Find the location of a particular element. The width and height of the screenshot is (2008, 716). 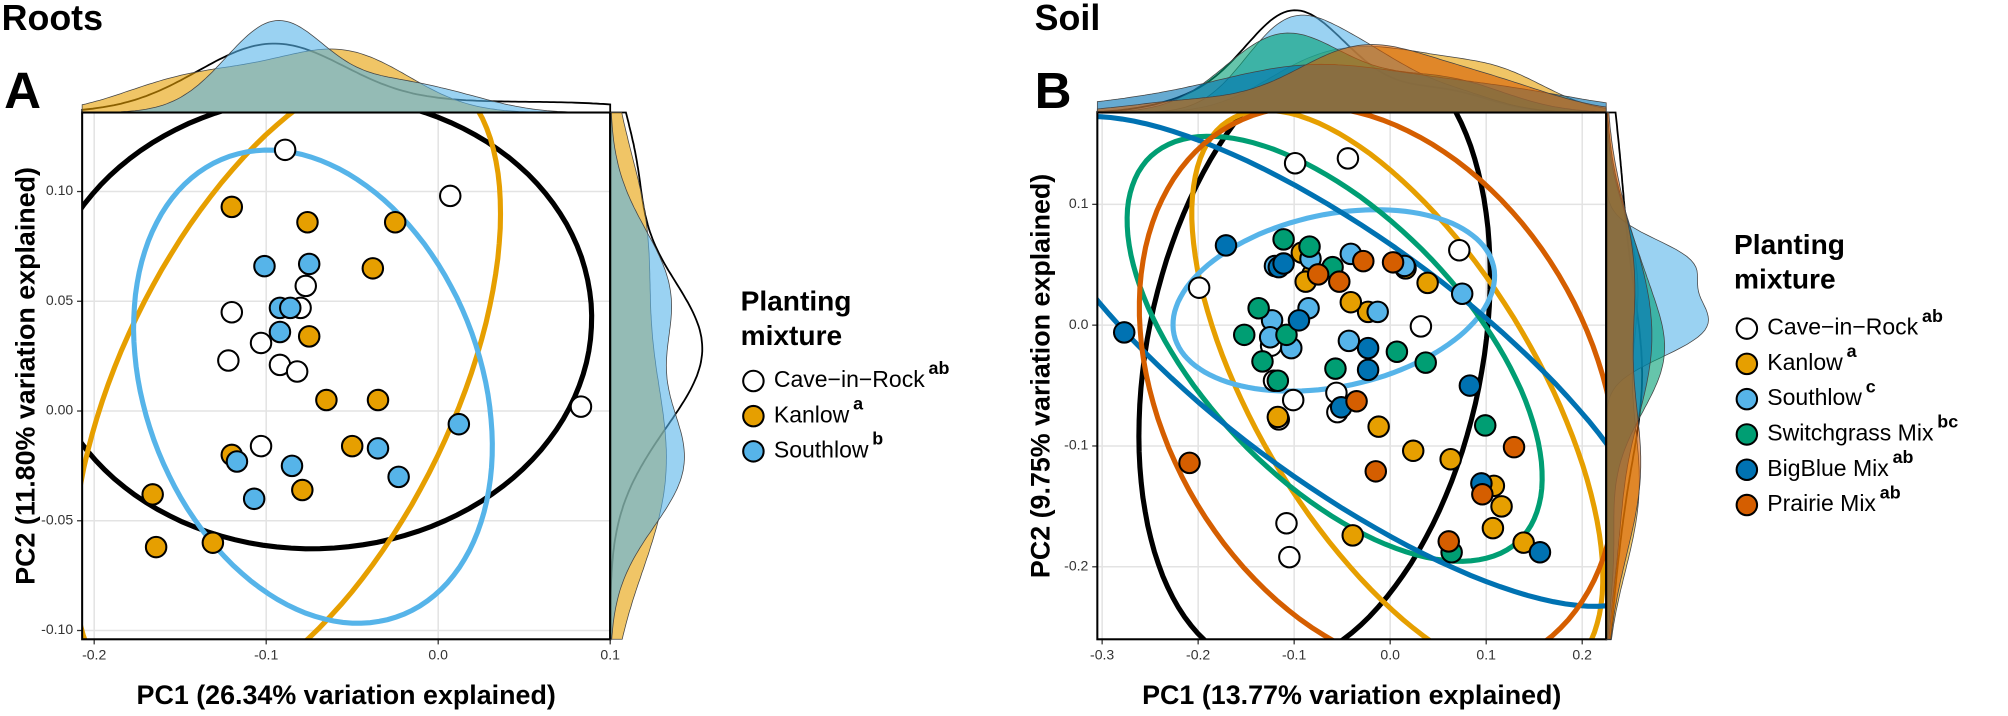

panel-label: B is located at coordinates (1053, 90).